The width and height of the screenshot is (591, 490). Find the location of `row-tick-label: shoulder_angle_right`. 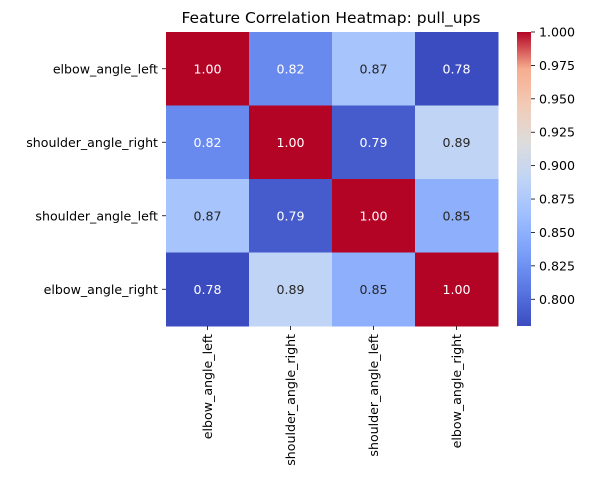

row-tick-label: shoulder_angle_right is located at coordinates (92, 142).